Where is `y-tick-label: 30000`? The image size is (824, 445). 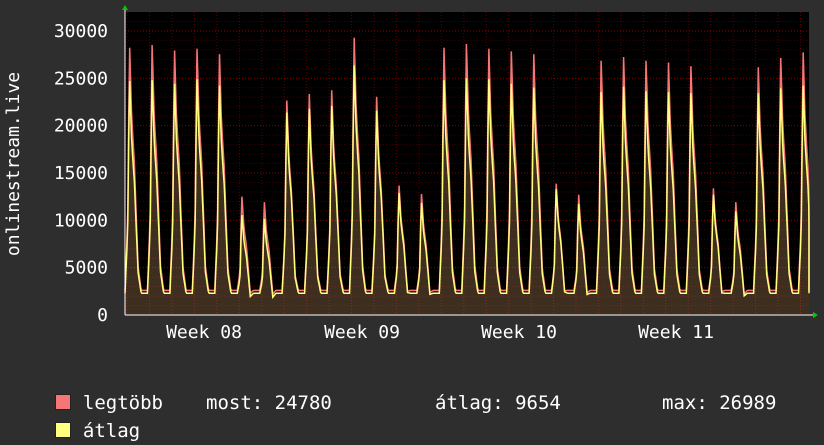
y-tick-label: 30000 is located at coordinates (81, 31).